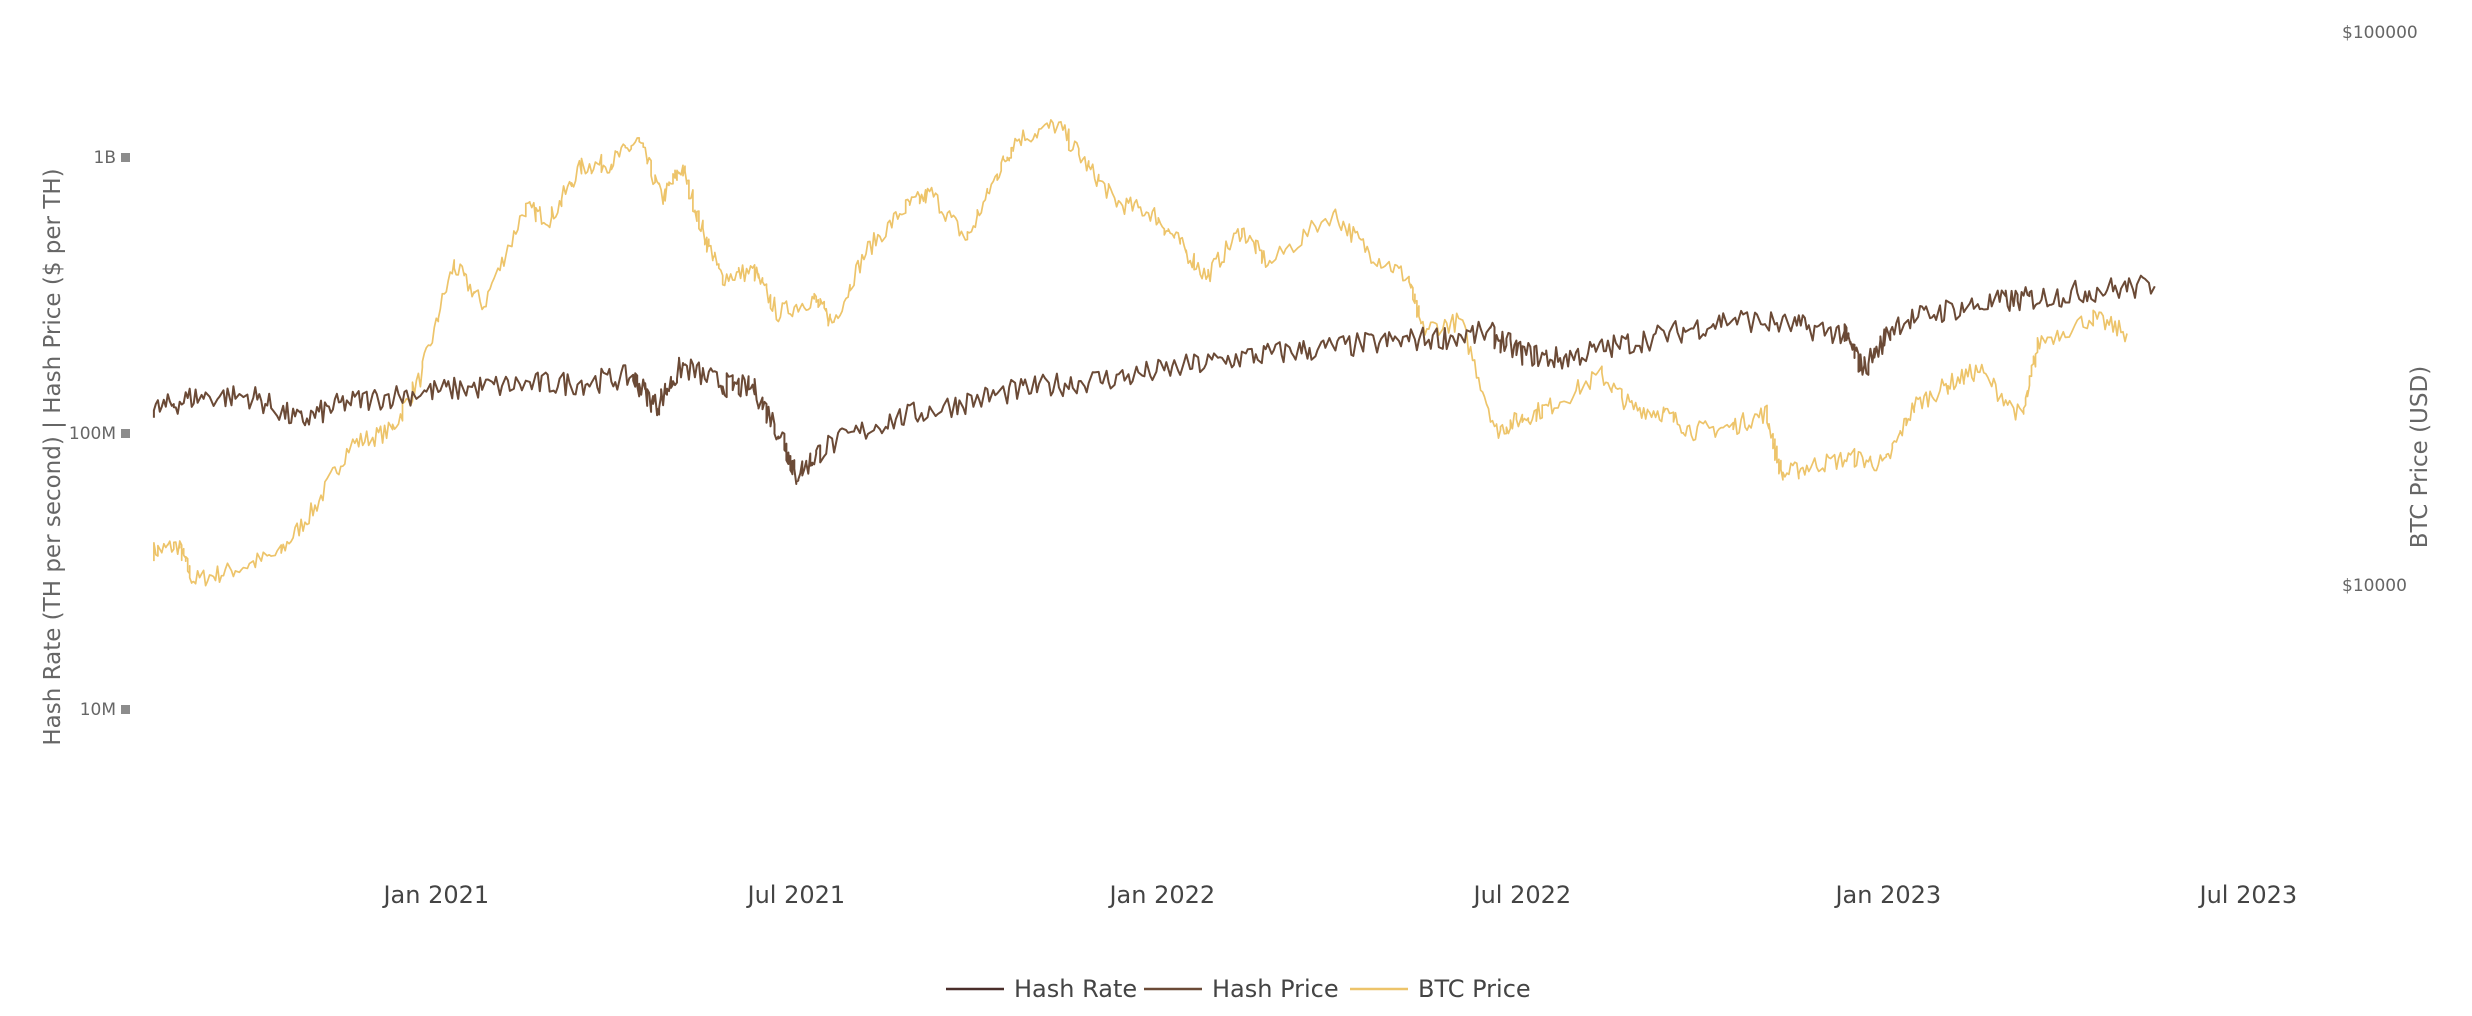  What do you see at coordinates (2420, 457) in the screenshot?
I see `y-right-axis-title: BTC Price (USD)` at bounding box center [2420, 457].